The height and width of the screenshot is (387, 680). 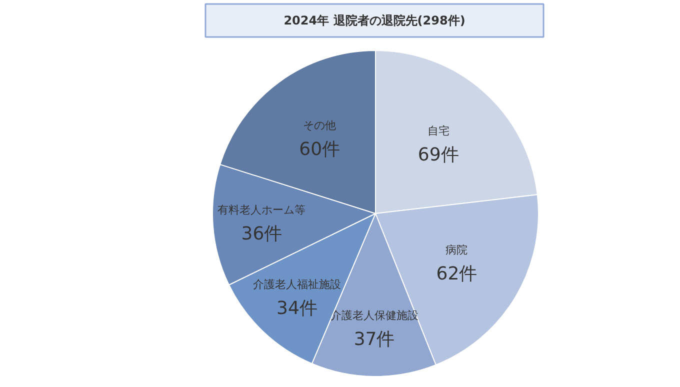 What do you see at coordinates (375, 21) in the screenshot?
I see `chart-title: 2024年 退院者の退院先(298件)` at bounding box center [375, 21].